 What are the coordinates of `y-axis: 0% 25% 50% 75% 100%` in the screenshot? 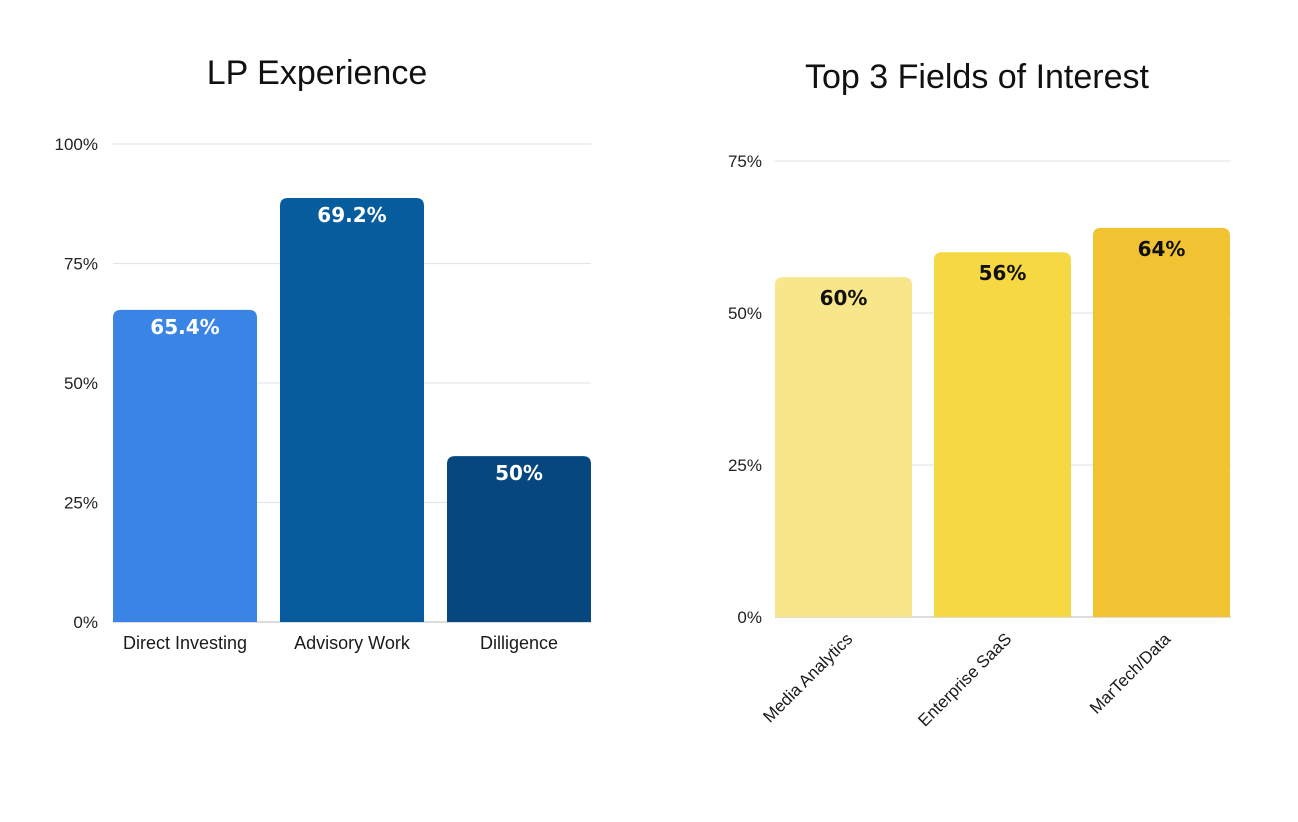 It's located at (76, 383).